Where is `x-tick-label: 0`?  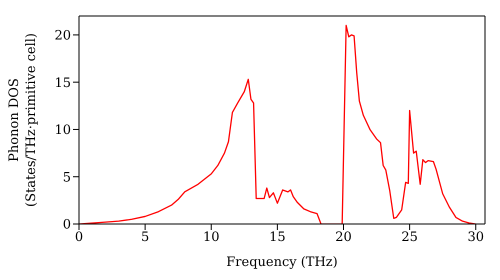 x-tick-label: 0 is located at coordinates (79, 238).